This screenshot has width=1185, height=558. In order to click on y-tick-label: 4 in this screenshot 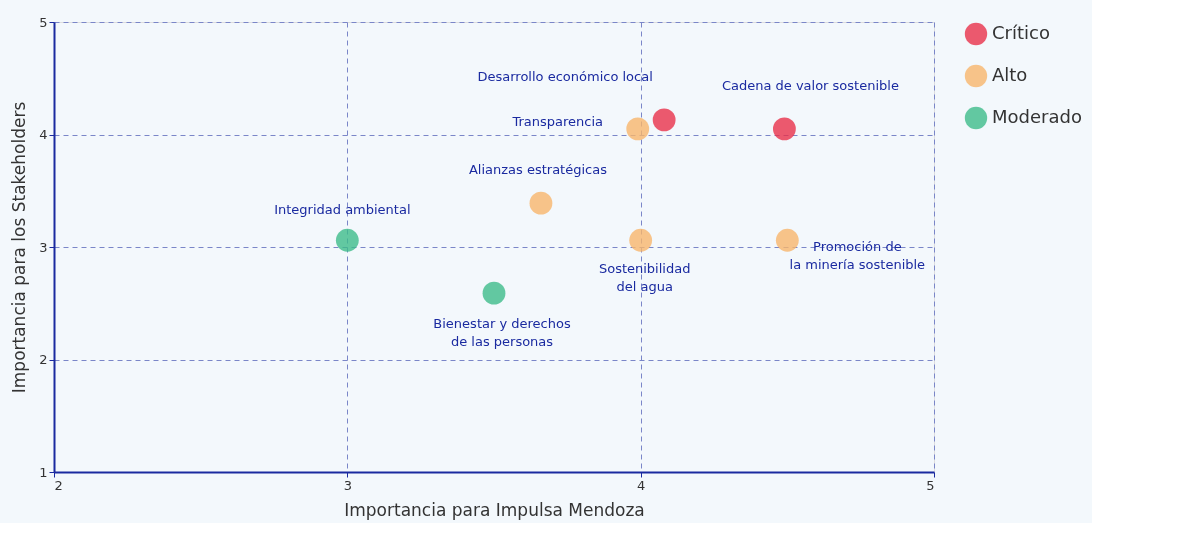, I will do `click(43, 134)`.